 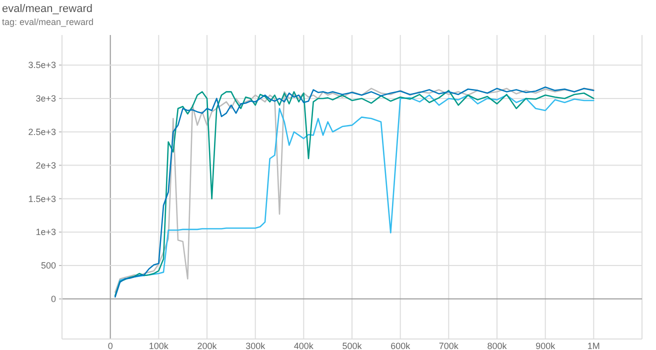 I want to click on x-tick-label: 1M, so click(x=593, y=345).